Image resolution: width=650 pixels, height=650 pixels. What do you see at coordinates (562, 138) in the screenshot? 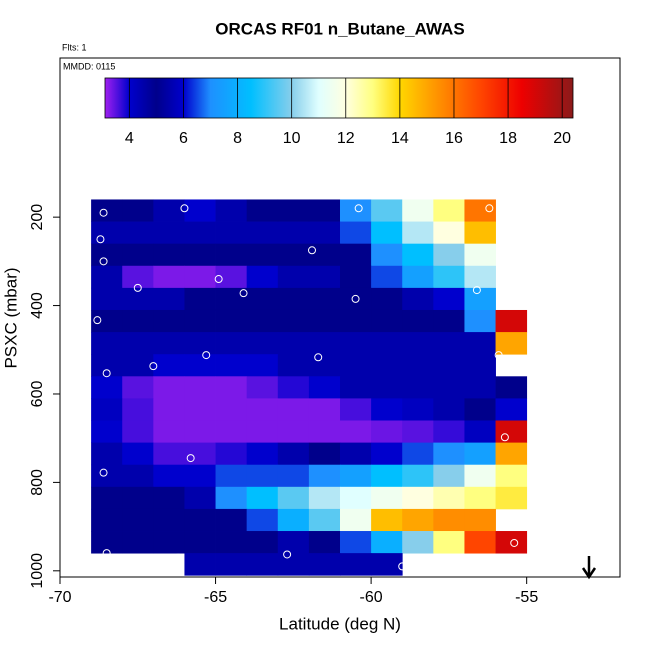
I see `colorbar-tick-label: 20` at bounding box center [562, 138].